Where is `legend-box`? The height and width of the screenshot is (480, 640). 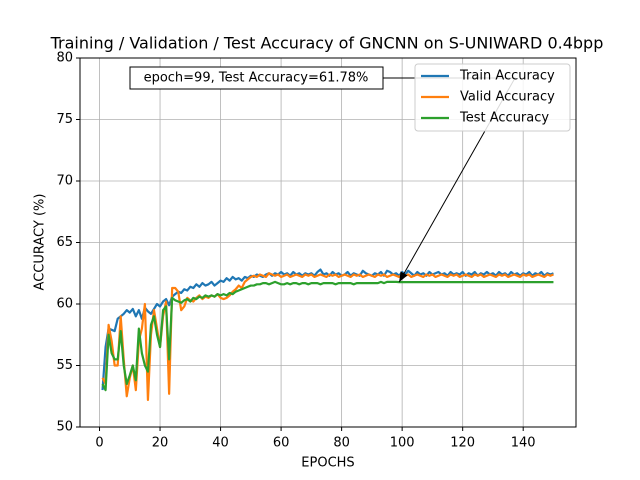 legend-box is located at coordinates (492, 97).